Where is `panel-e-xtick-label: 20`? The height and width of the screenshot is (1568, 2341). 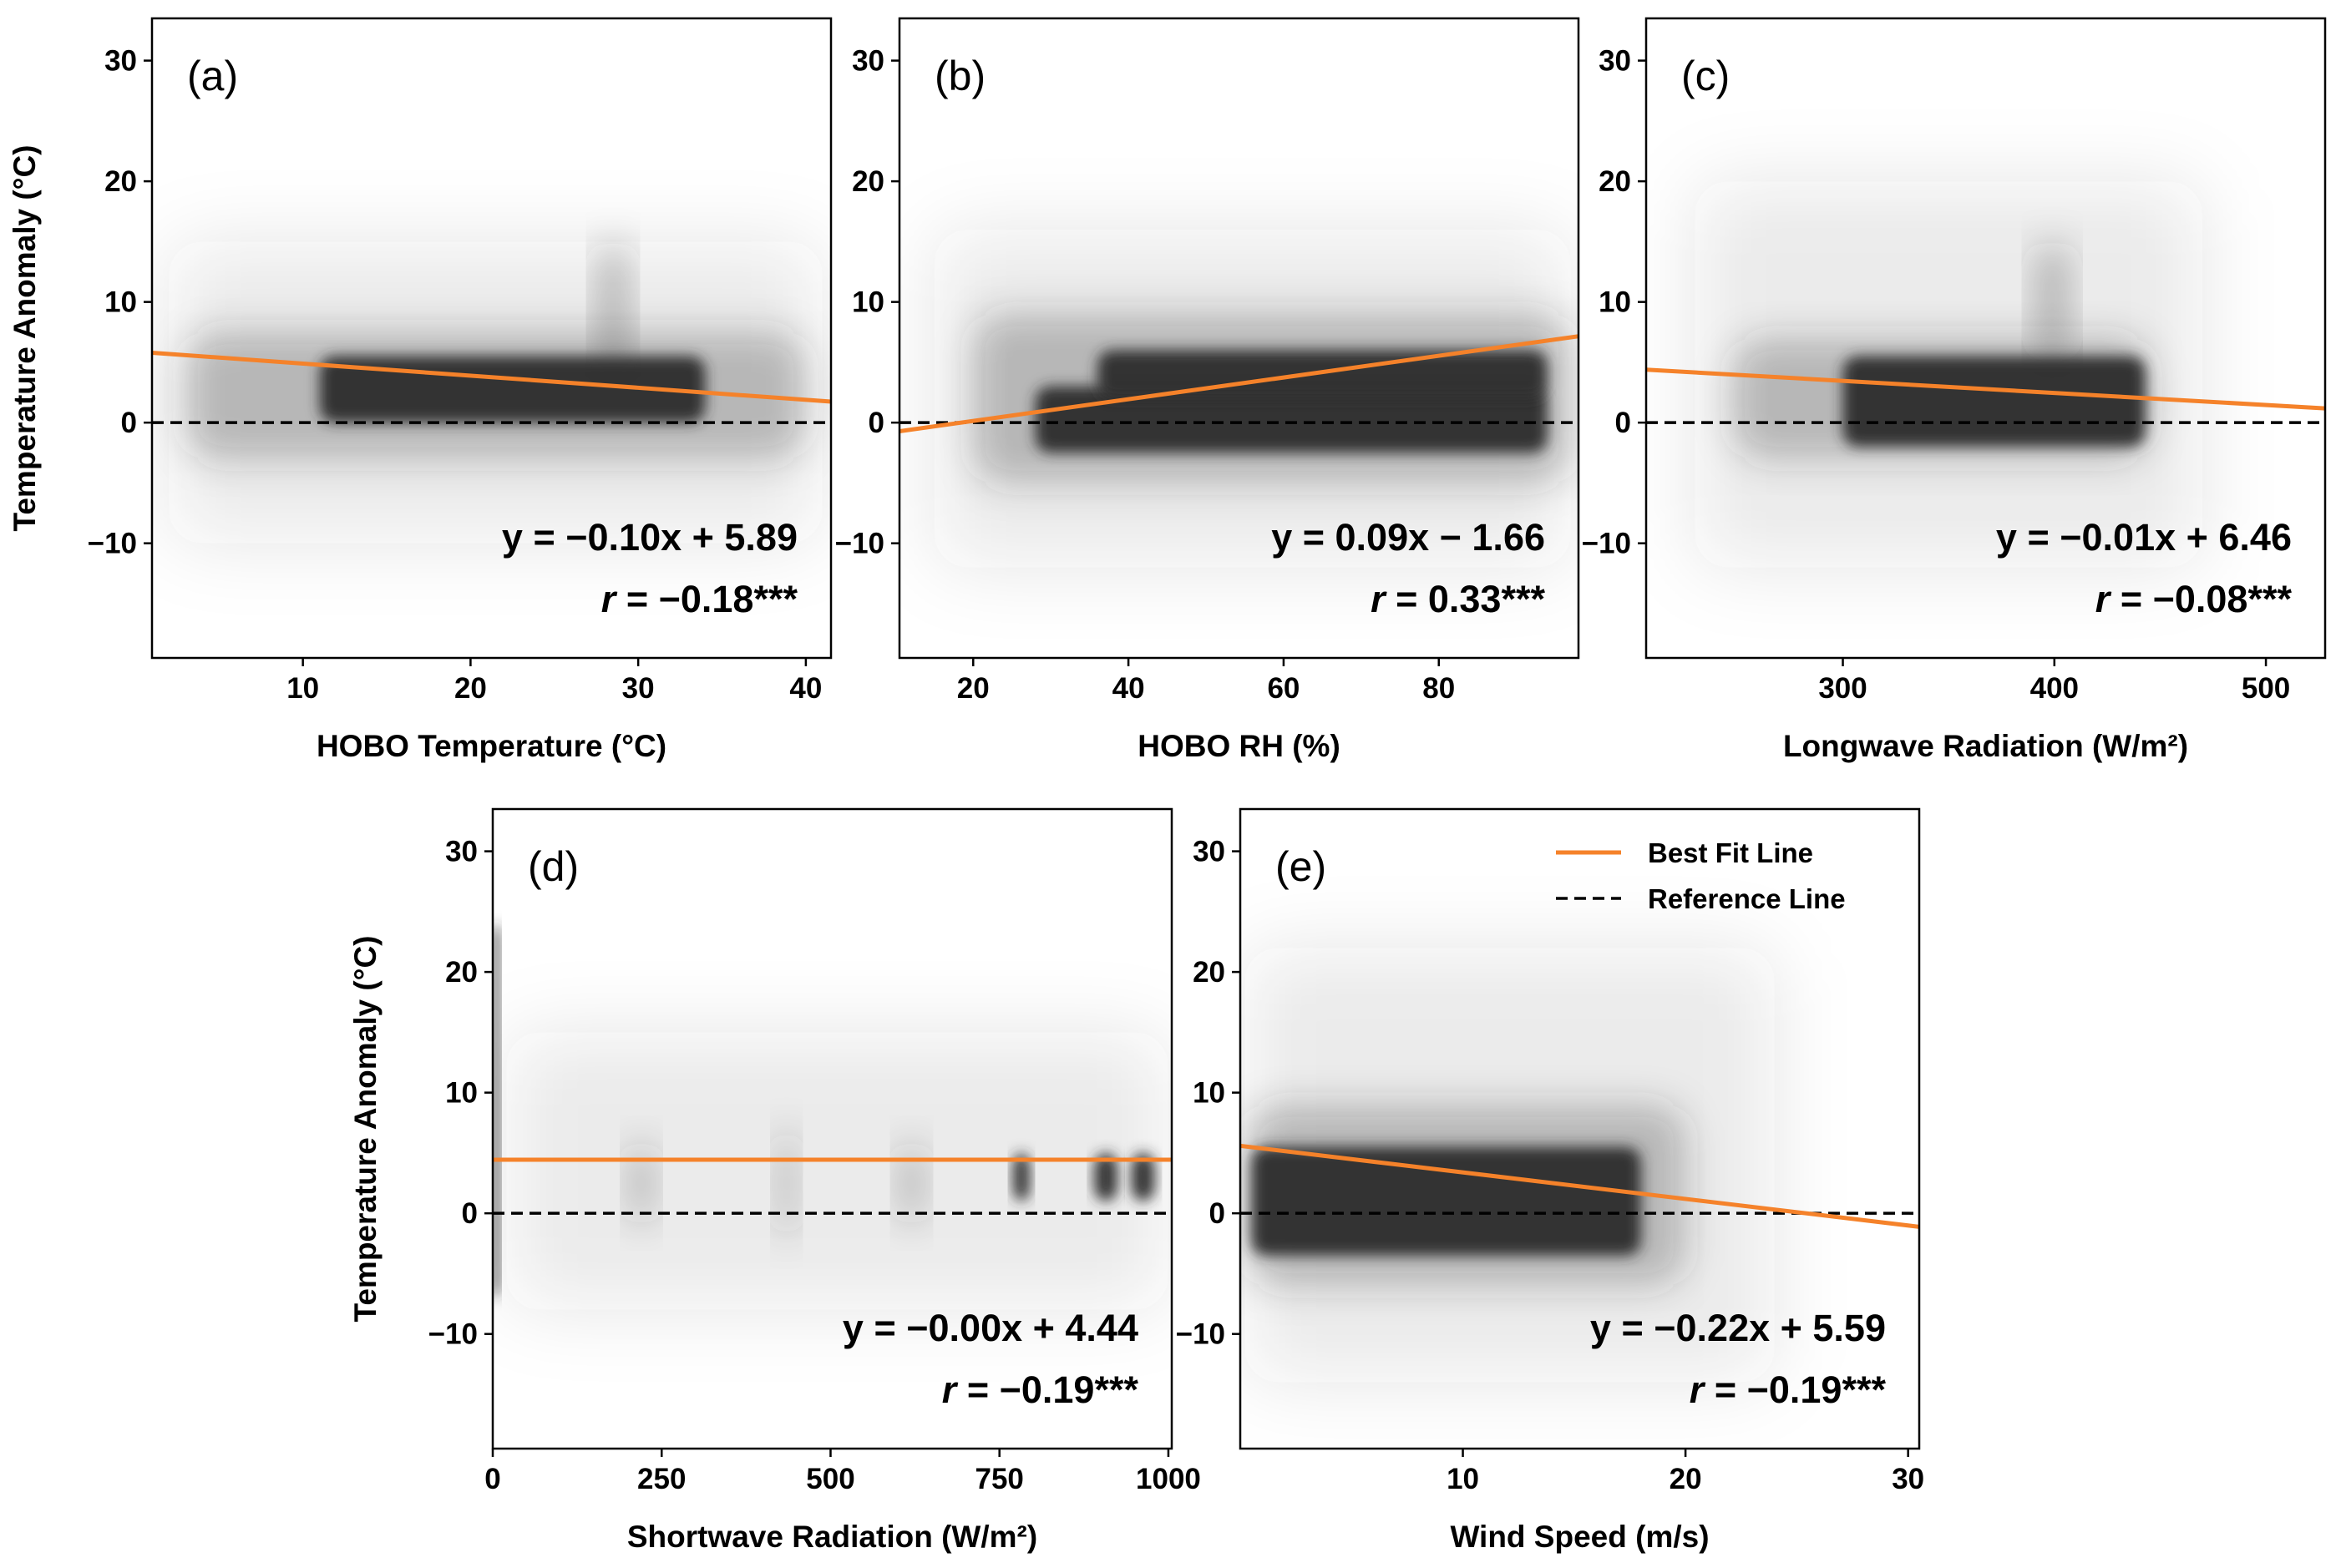 panel-e-xtick-label: 20 is located at coordinates (1686, 1479).